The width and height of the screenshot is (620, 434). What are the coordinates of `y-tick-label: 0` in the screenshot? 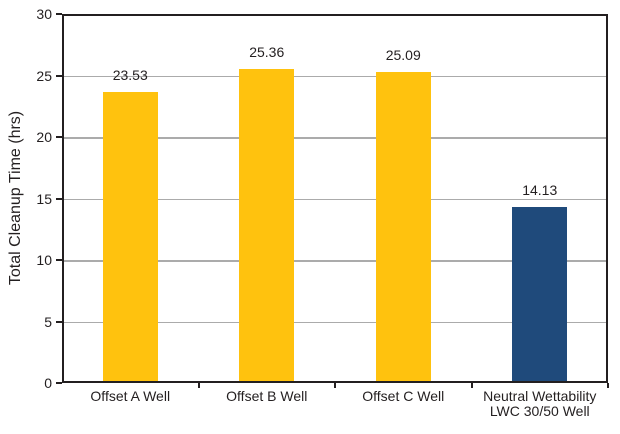 It's located at (48, 383).